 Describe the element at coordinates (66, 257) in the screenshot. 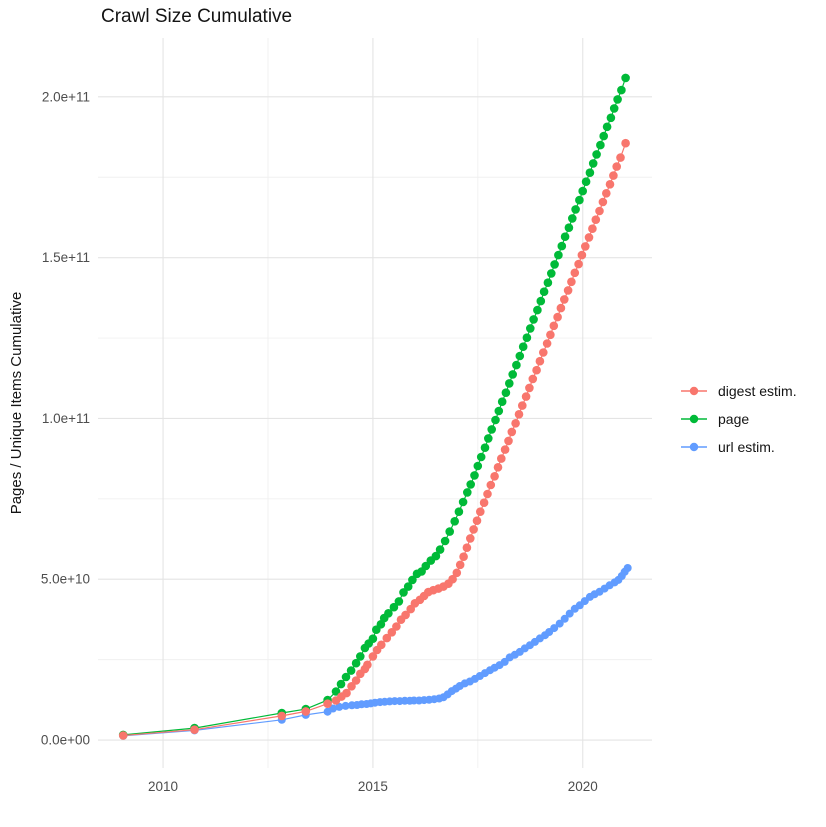

I see `y-tick-label: 1.5e+11` at that location.